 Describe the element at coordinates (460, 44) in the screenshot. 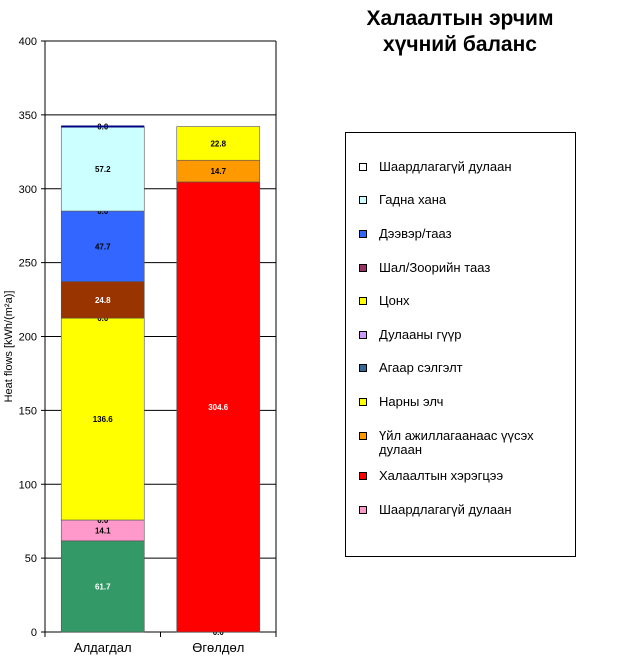

I see `chart-title-line-2: хүчний баланс` at that location.